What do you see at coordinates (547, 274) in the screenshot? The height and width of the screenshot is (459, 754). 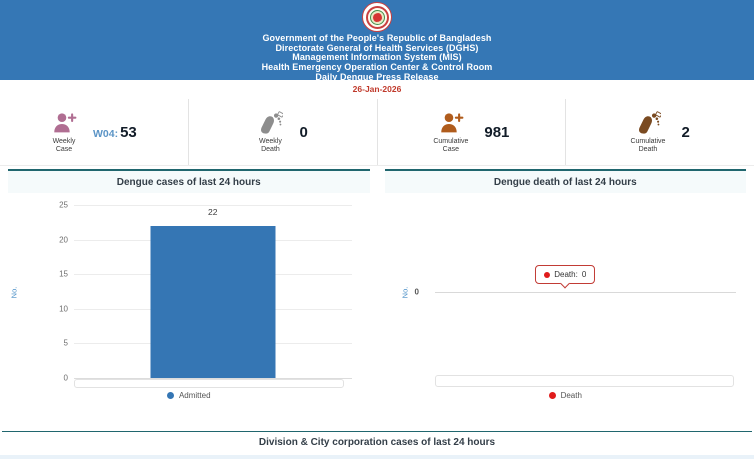 I see `tooltip-dot` at bounding box center [547, 274].